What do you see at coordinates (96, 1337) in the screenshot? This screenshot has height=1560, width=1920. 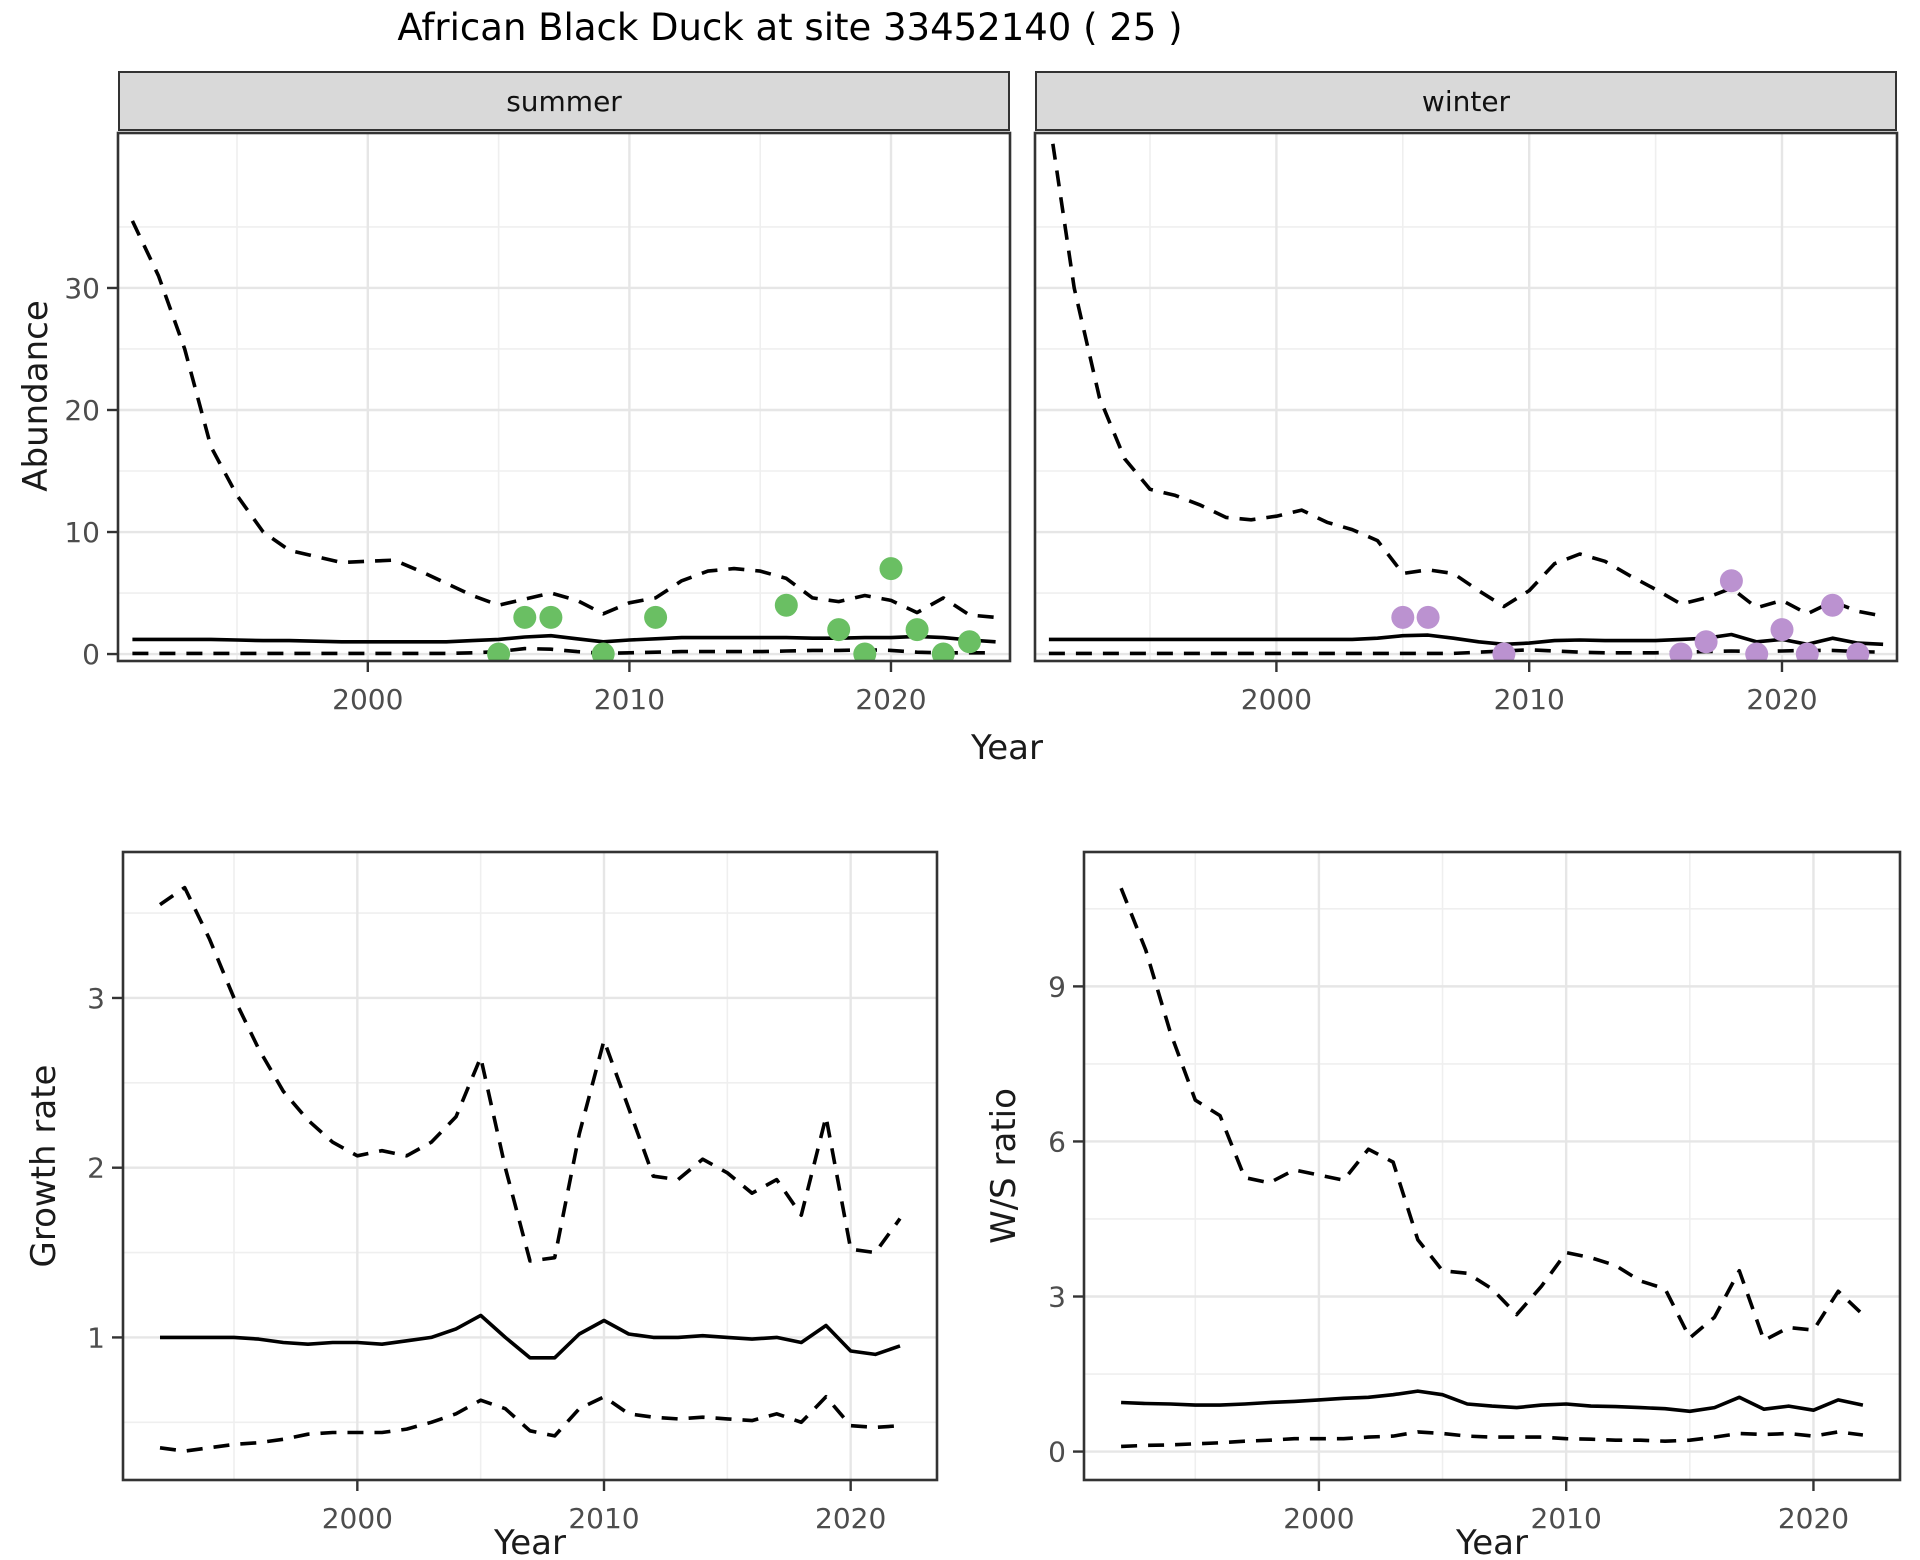 I see `y-tick-label: 1` at bounding box center [96, 1337].